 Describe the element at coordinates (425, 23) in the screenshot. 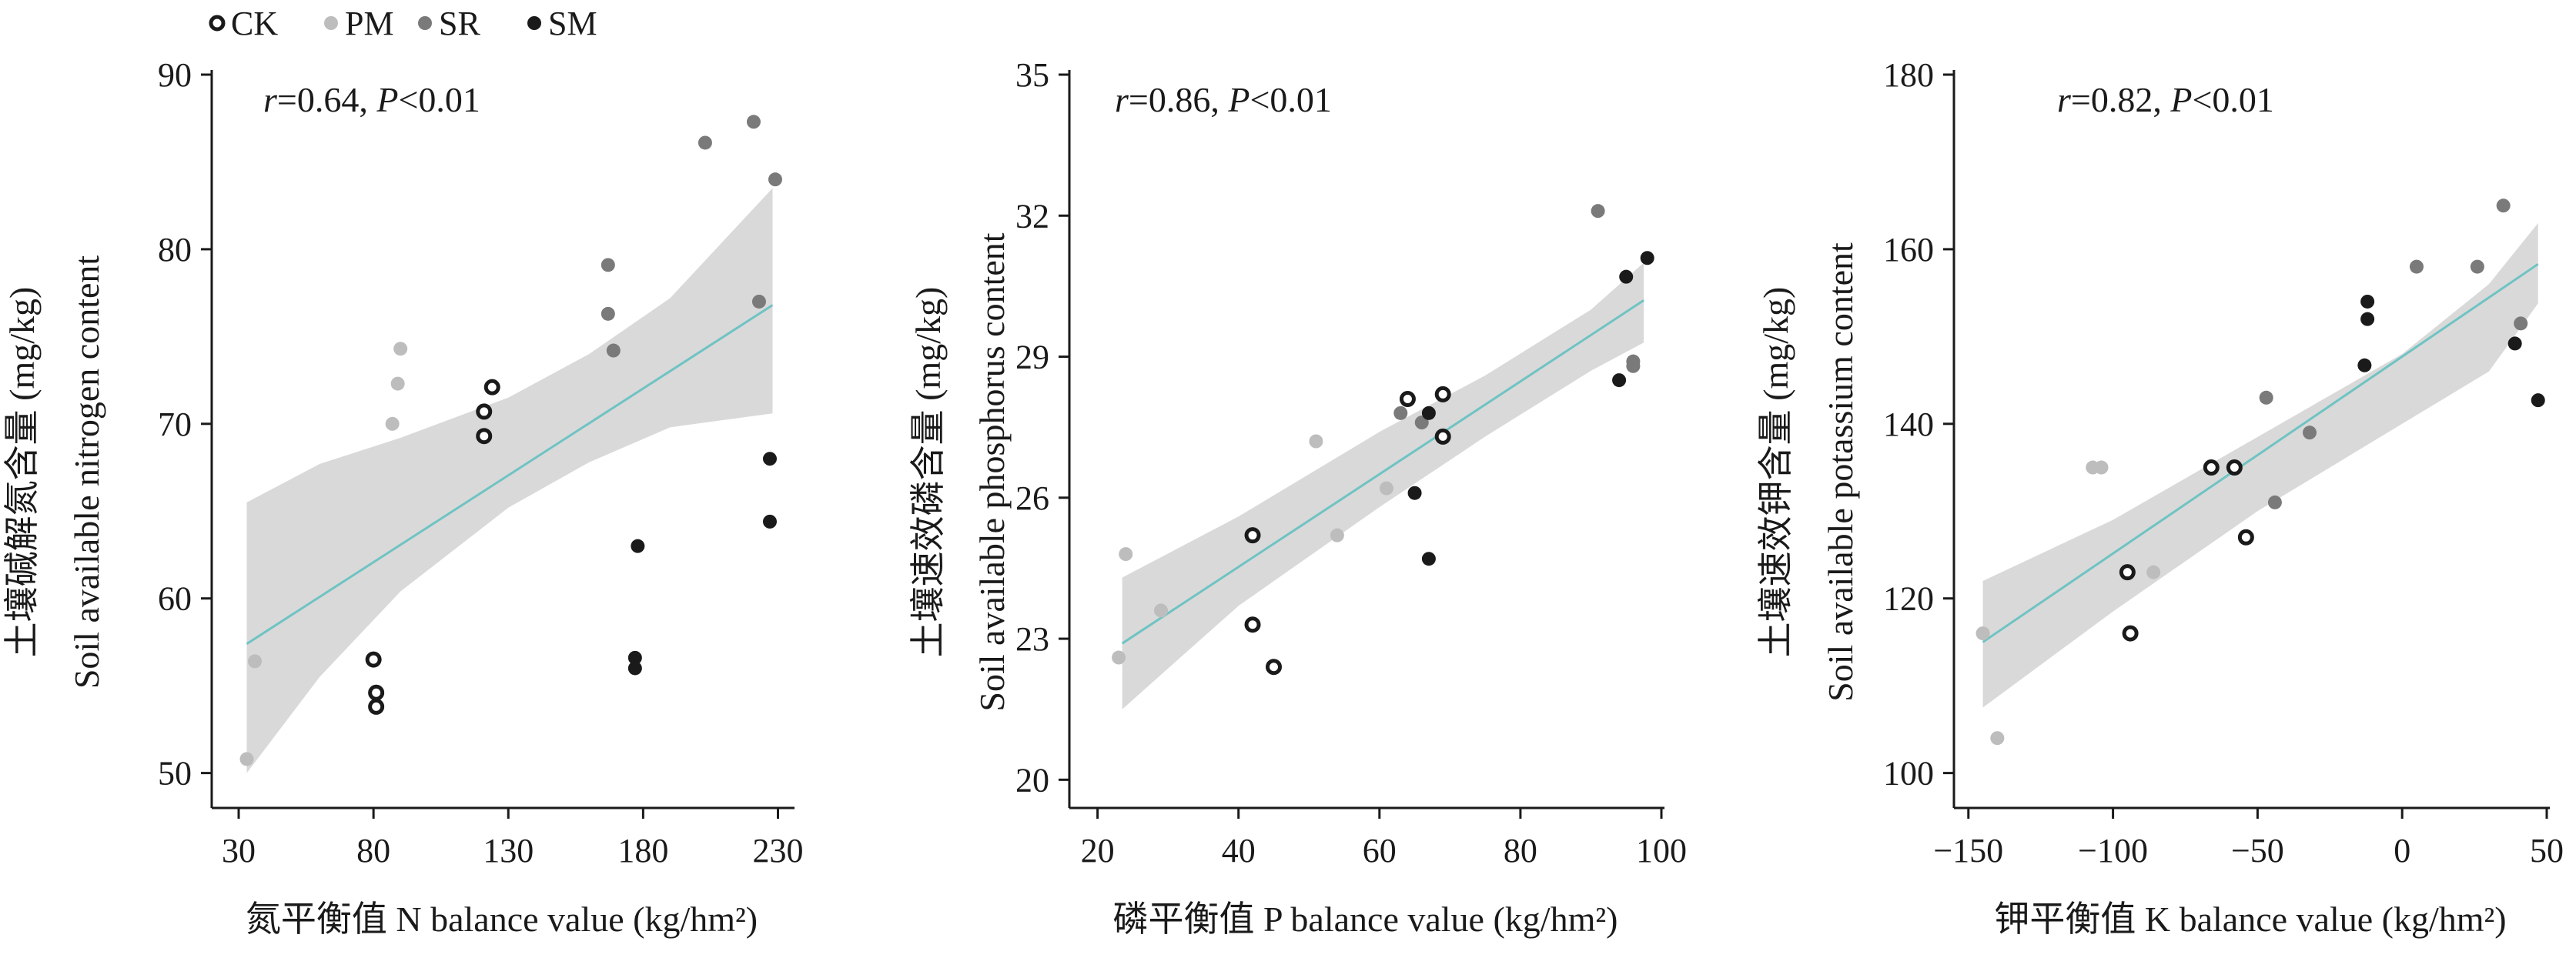

I see `legend-marker-sr` at that location.